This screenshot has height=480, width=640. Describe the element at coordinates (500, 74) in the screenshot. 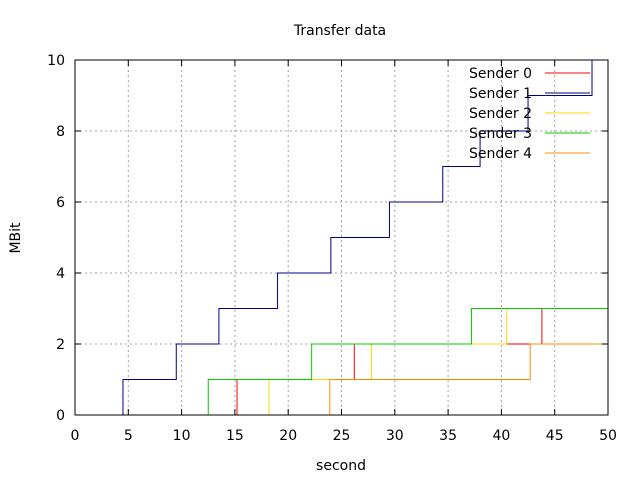

I see `legend-label: Sender 0` at that location.